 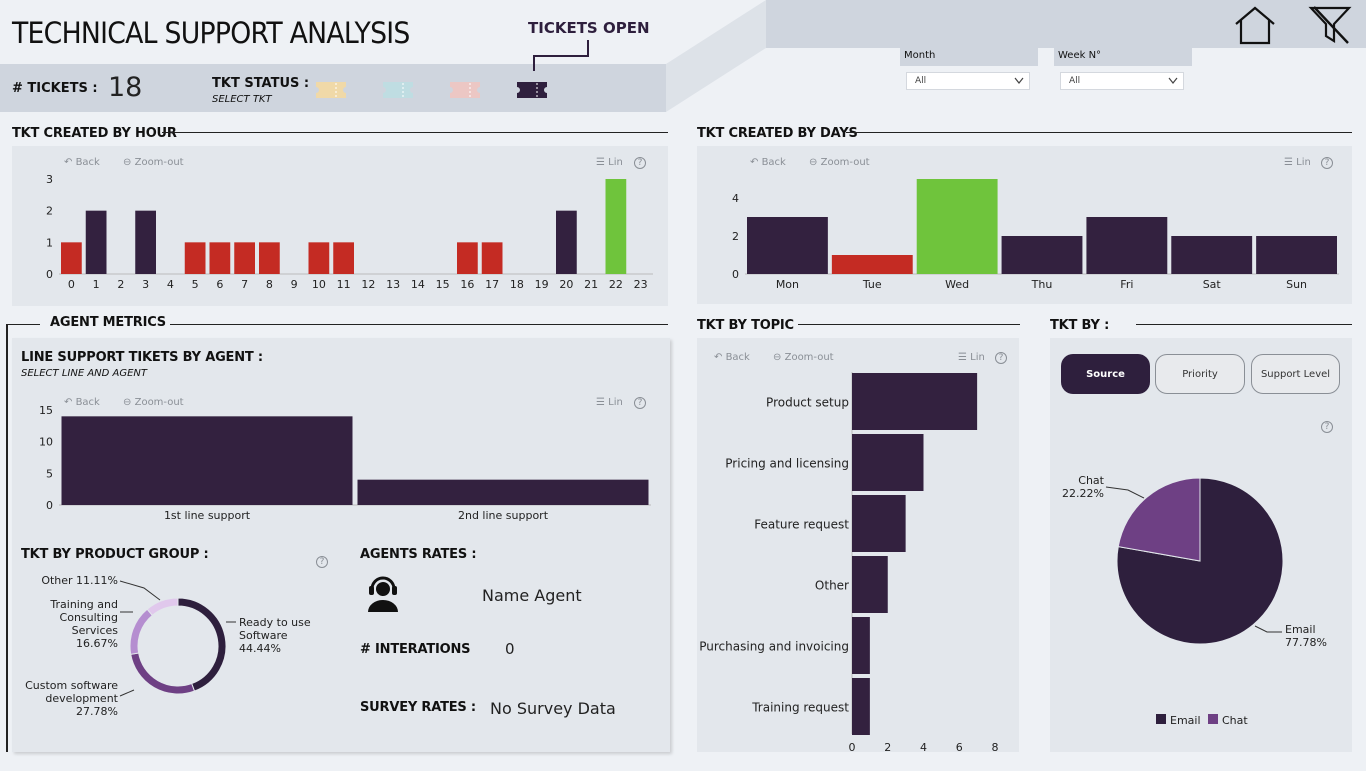 What do you see at coordinates (261, 83) in the screenshot?
I see `status-label: TKT STATUS :` at bounding box center [261, 83].